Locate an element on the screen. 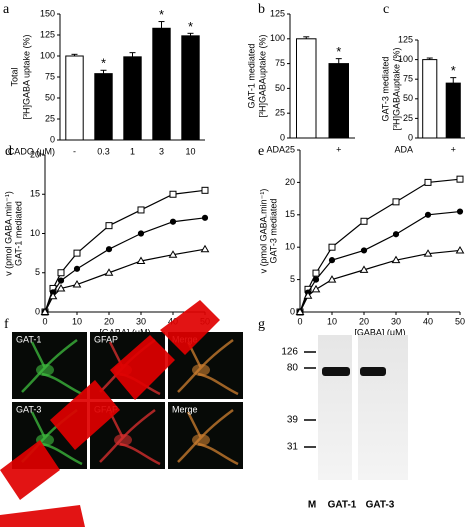  y-axis-label: GAT-1 mediated is located at coordinates (251, 76).